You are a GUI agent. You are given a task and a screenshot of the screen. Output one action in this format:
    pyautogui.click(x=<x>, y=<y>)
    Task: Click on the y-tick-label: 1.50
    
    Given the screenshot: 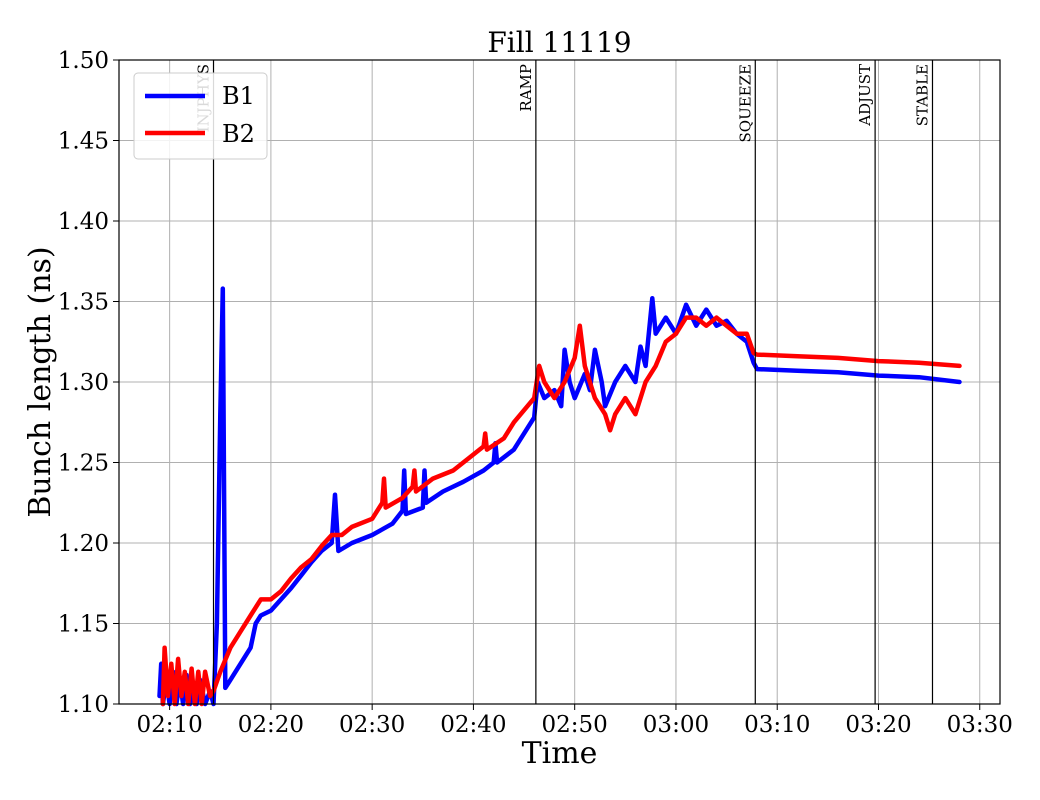 What is the action you would take?
    pyautogui.click(x=83, y=61)
    